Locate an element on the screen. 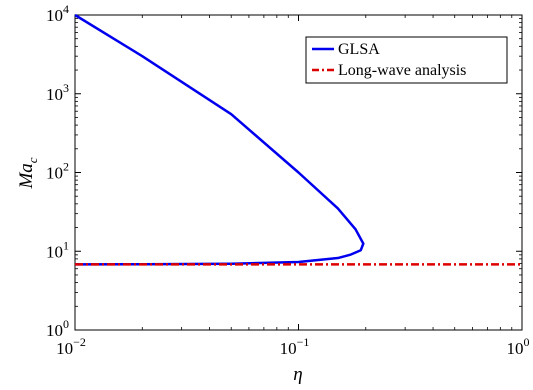  x-tick-label: 10⁰ is located at coordinates (518, 346).